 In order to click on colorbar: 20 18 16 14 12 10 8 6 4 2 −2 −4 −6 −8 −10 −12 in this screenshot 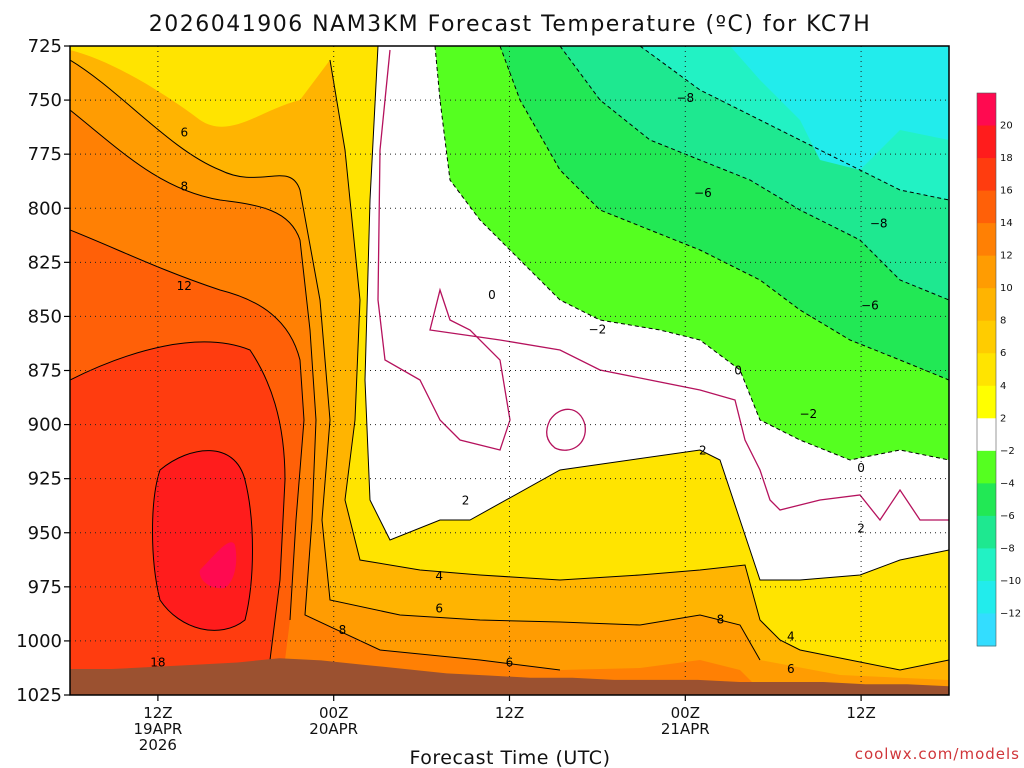, I will do `click(998, 369)`.